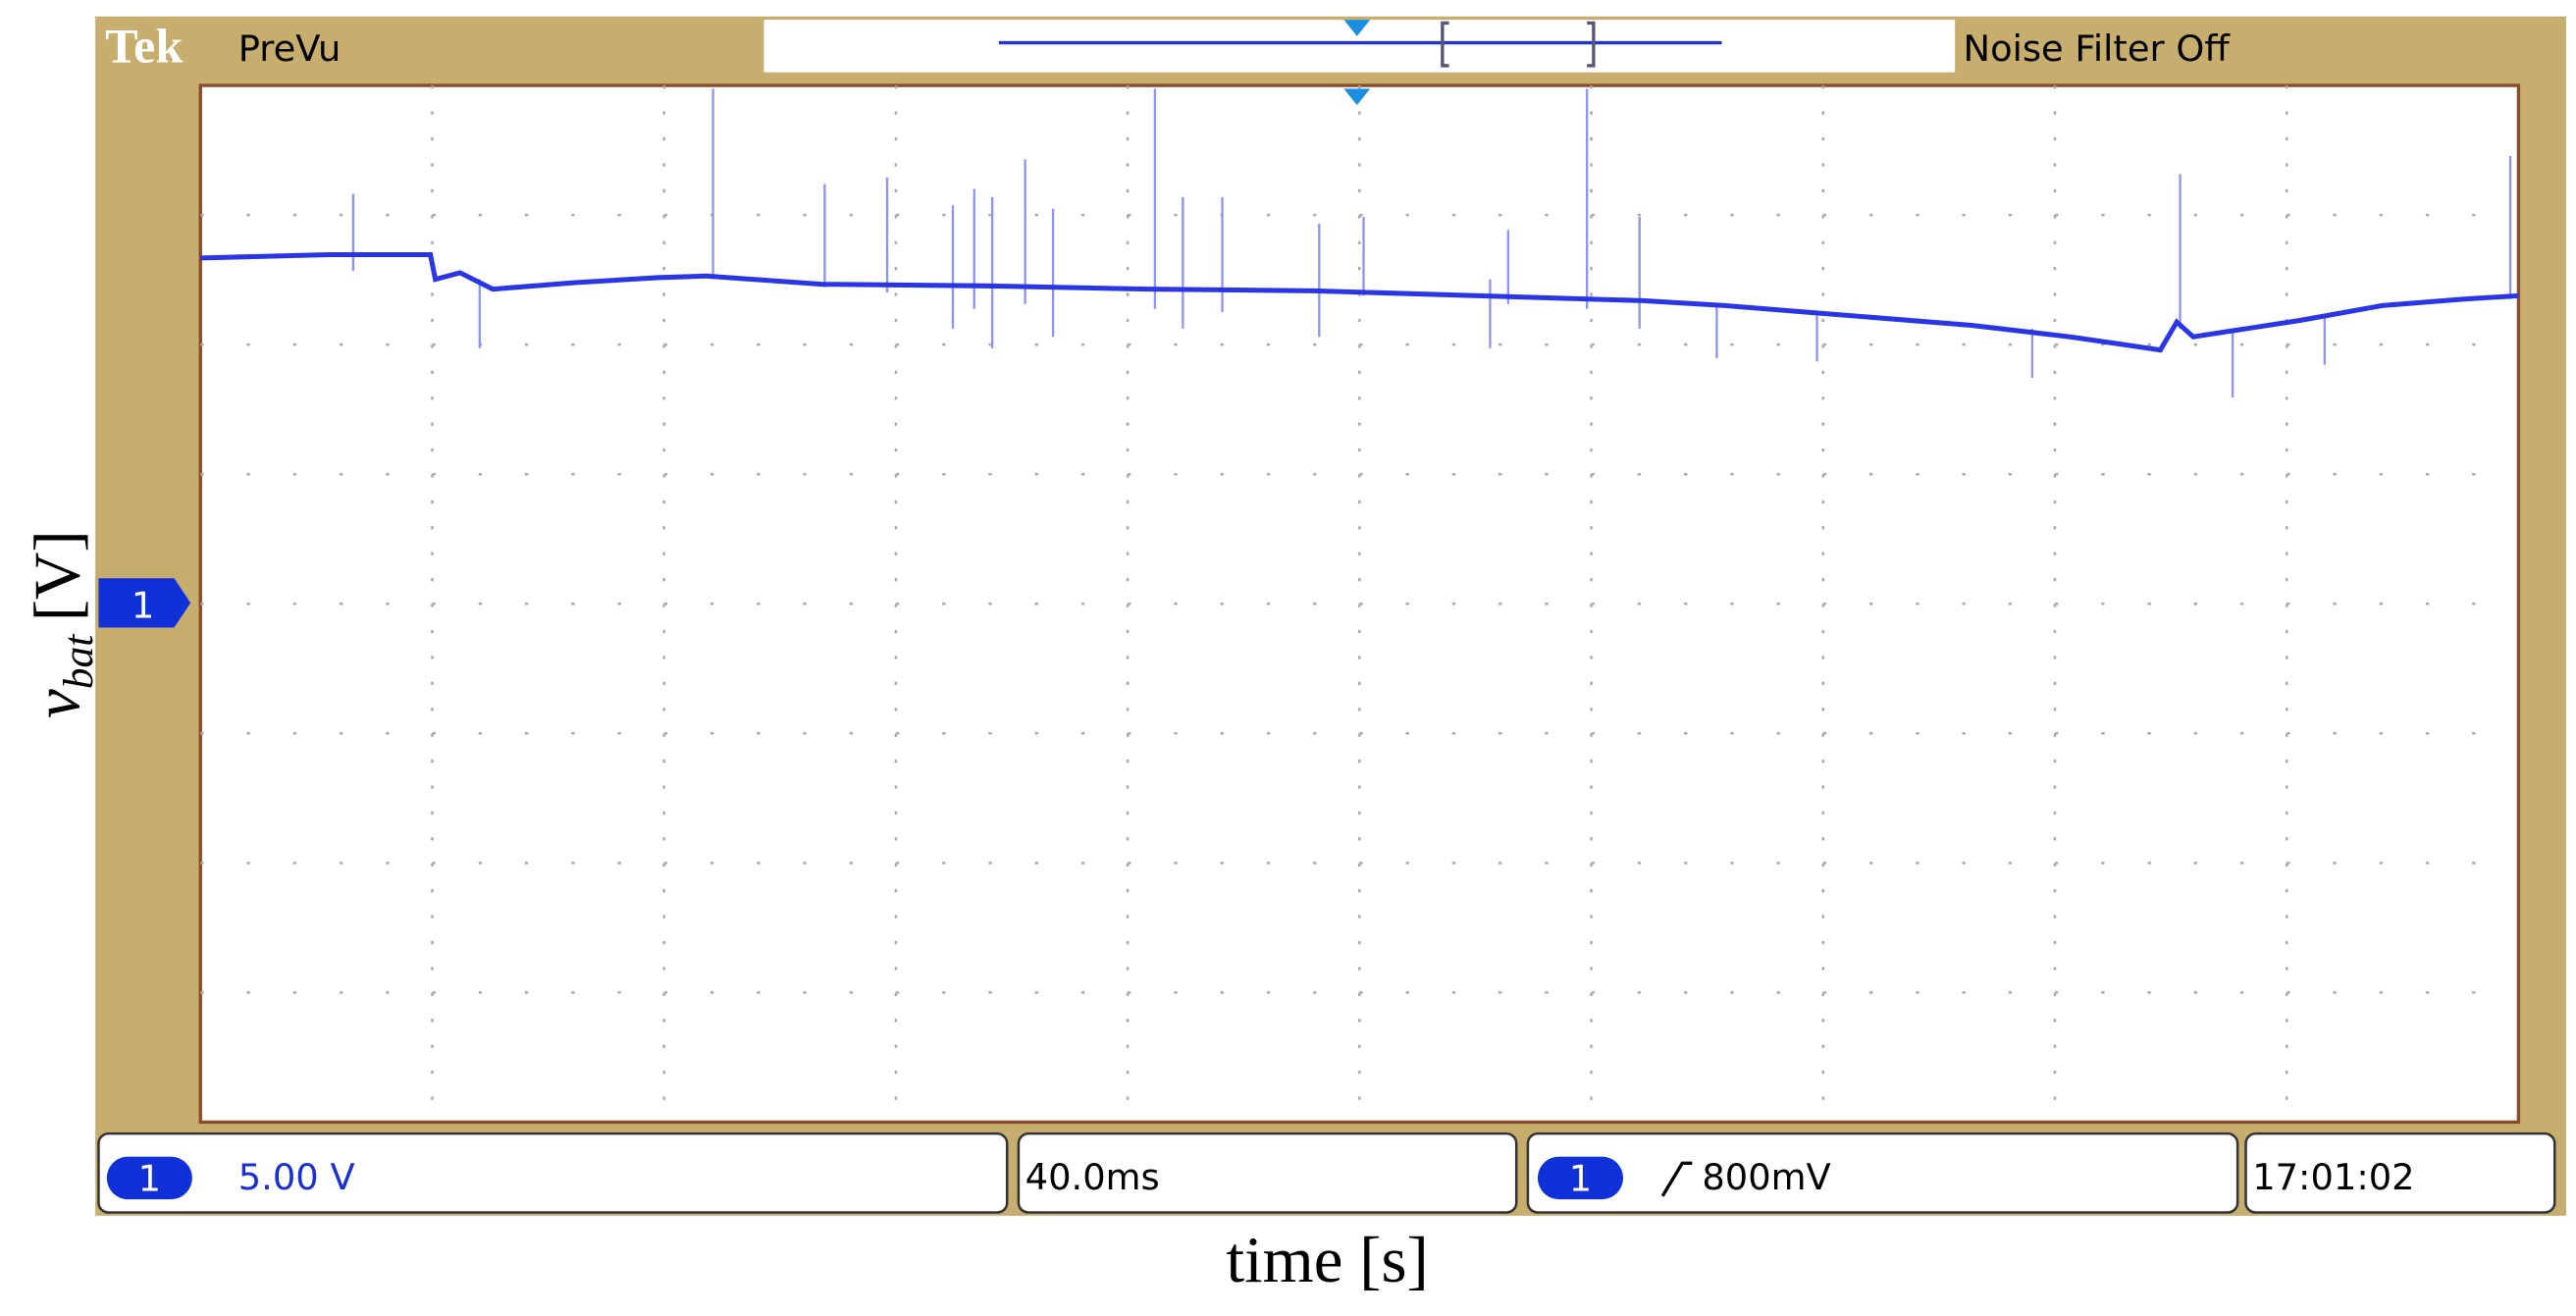  I want to click on trigger-box, so click(1882, 1173).